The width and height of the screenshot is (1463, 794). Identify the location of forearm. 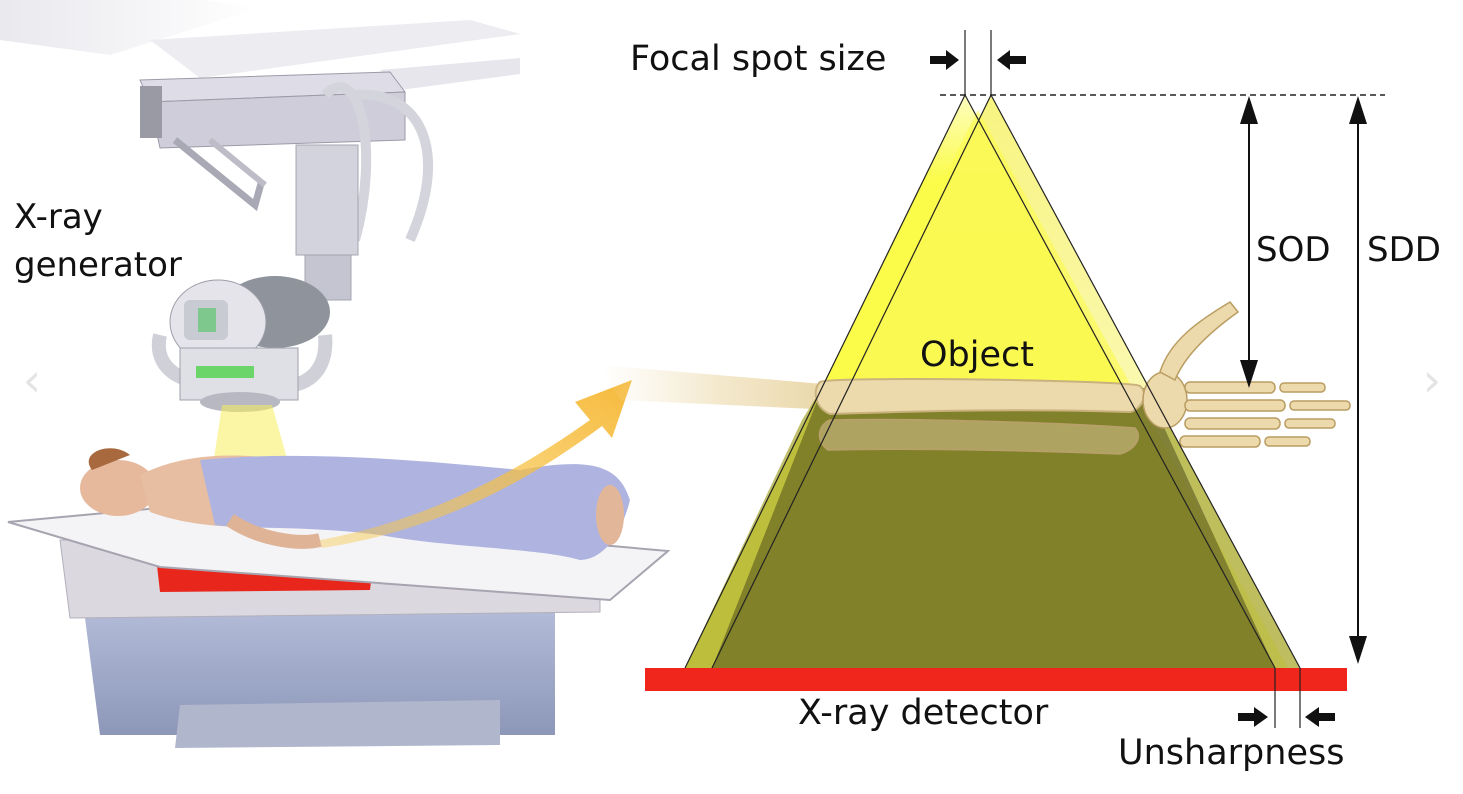
(717, 387).